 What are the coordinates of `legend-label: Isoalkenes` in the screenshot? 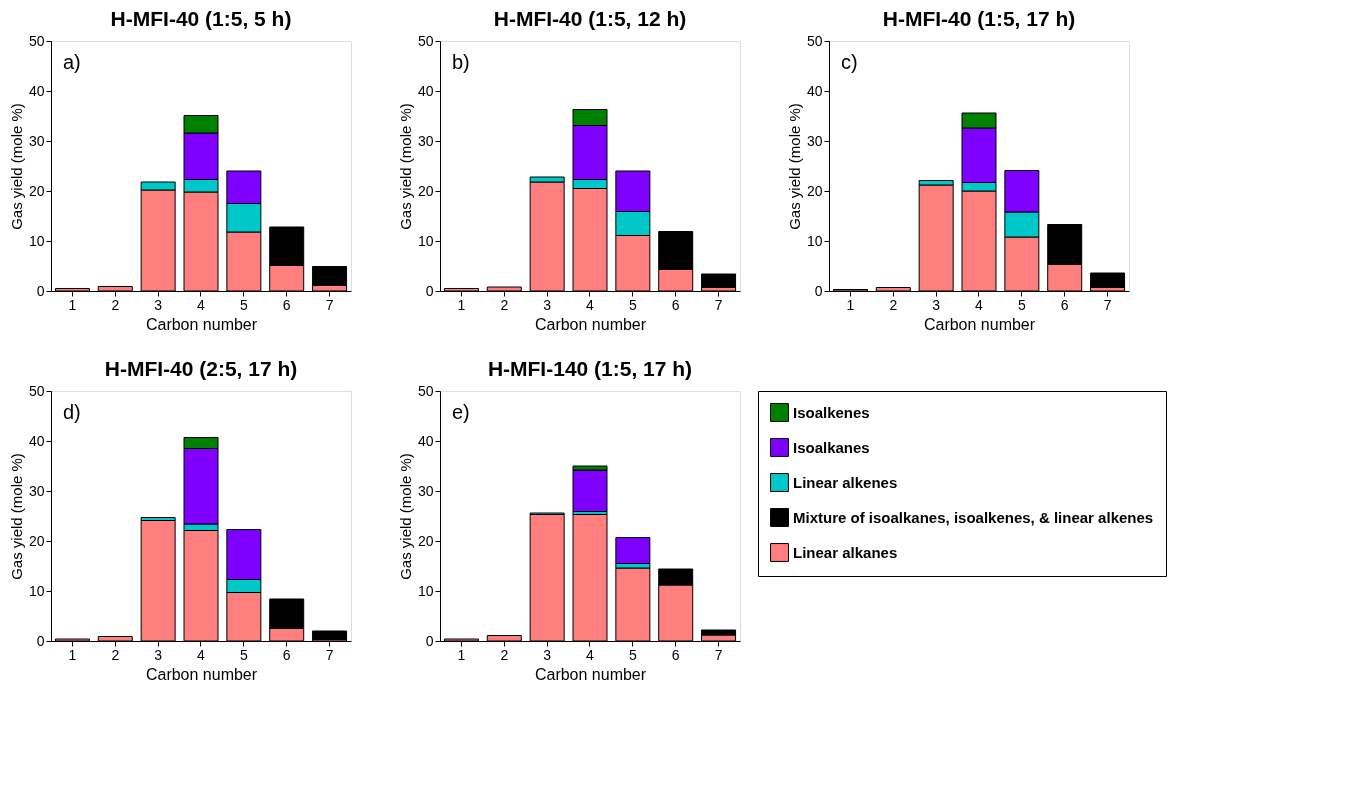 It's located at (831, 412).